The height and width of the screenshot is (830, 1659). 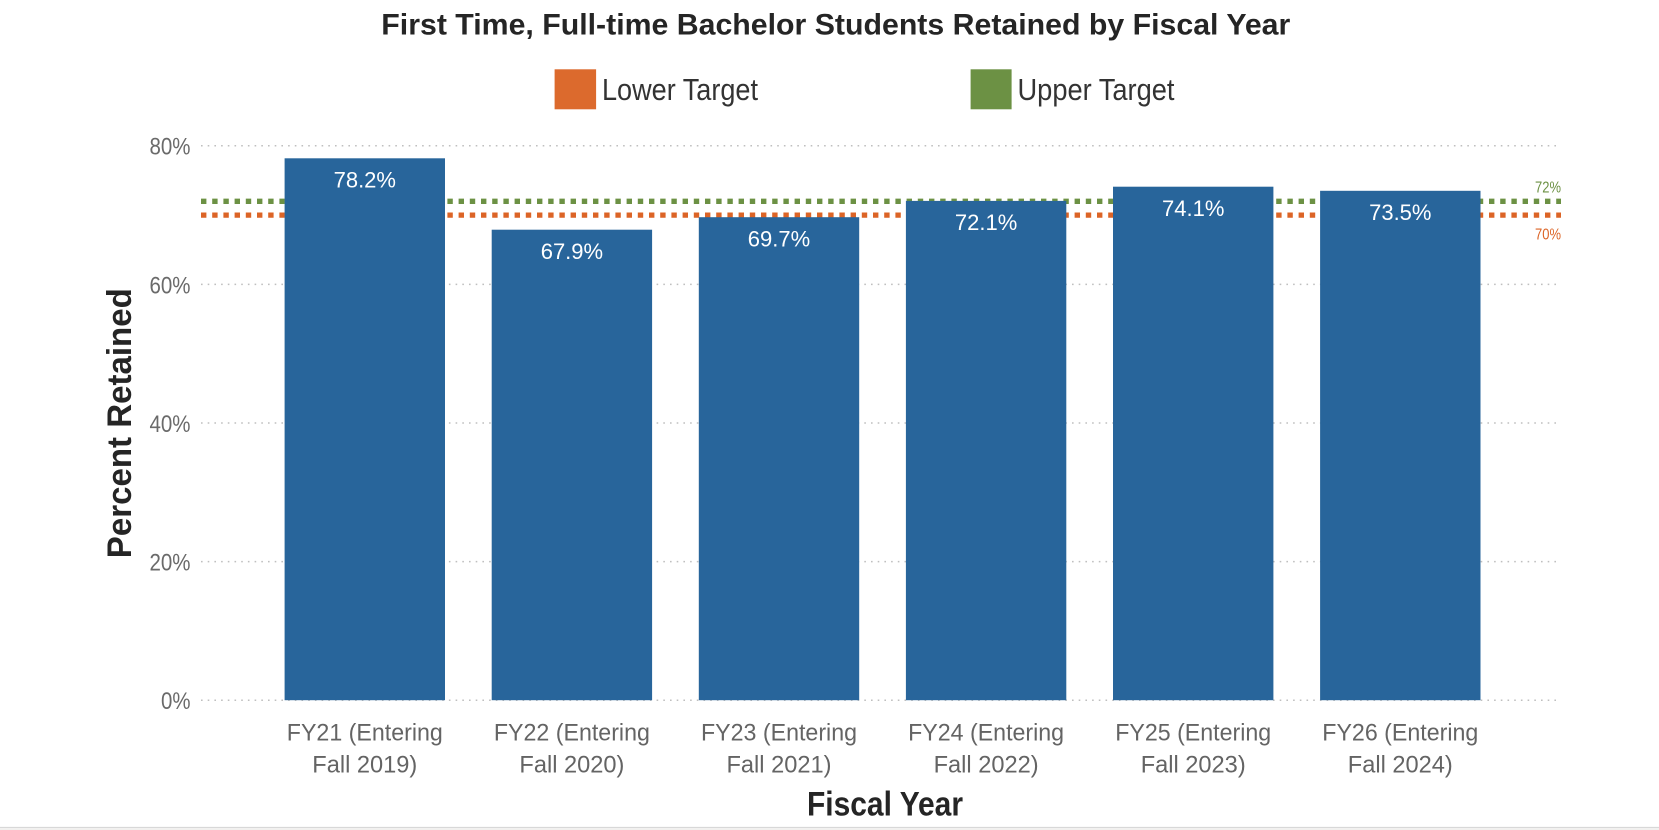 What do you see at coordinates (1400, 764) in the screenshot?
I see `svg-text: Fall 2024)` at bounding box center [1400, 764].